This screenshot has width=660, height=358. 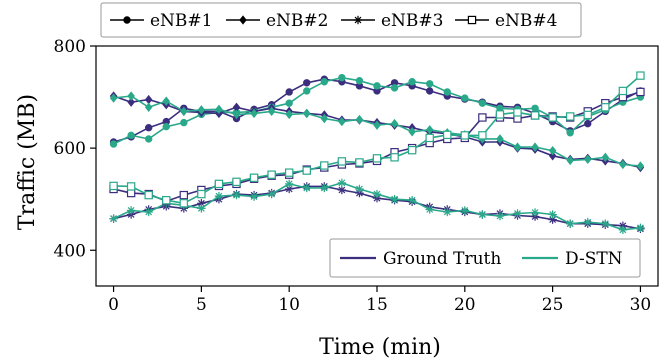 I want to click on data-point-enb3-ground-truth, so click(x=342, y=190).